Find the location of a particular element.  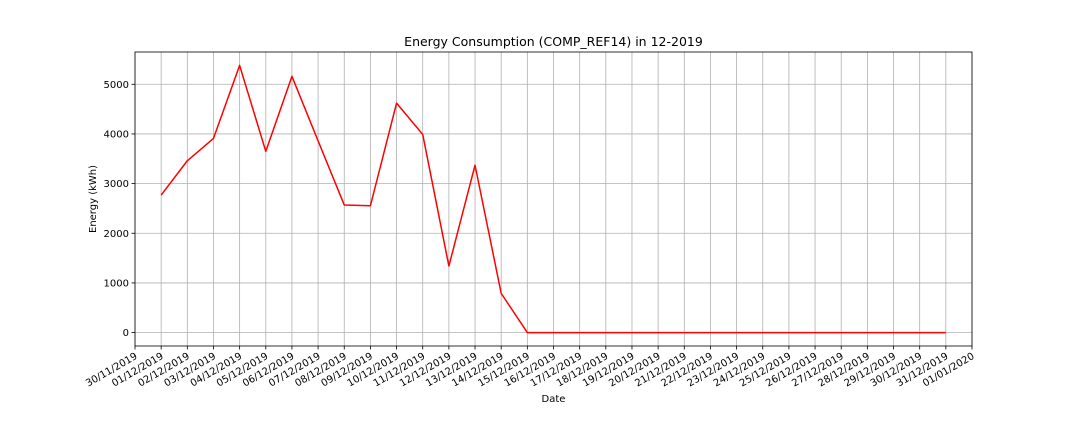

y-tick-label: 0 is located at coordinates (126, 333).